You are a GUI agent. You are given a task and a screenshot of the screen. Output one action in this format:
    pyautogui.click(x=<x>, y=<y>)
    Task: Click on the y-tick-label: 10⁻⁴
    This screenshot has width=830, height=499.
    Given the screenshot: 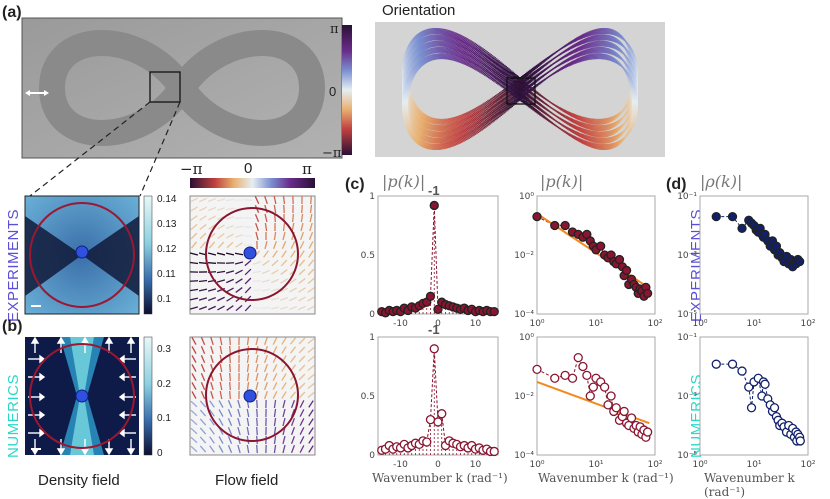 What is the action you would take?
    pyautogui.click(x=524, y=315)
    